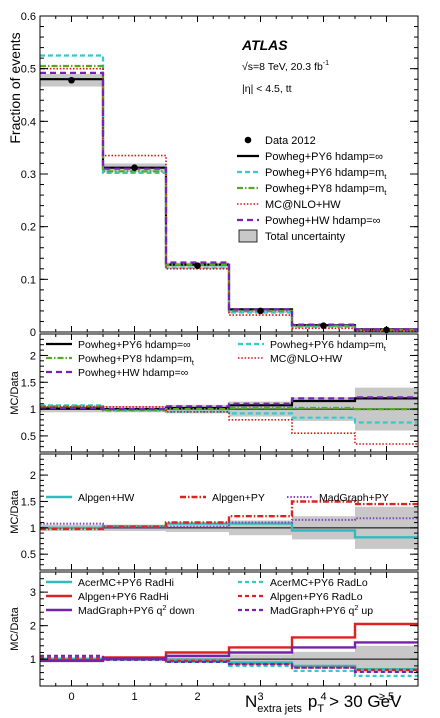 Image resolution: width=440 pixels, height=718 pixels. I want to click on y-tick-label: 3, so click(33, 593).